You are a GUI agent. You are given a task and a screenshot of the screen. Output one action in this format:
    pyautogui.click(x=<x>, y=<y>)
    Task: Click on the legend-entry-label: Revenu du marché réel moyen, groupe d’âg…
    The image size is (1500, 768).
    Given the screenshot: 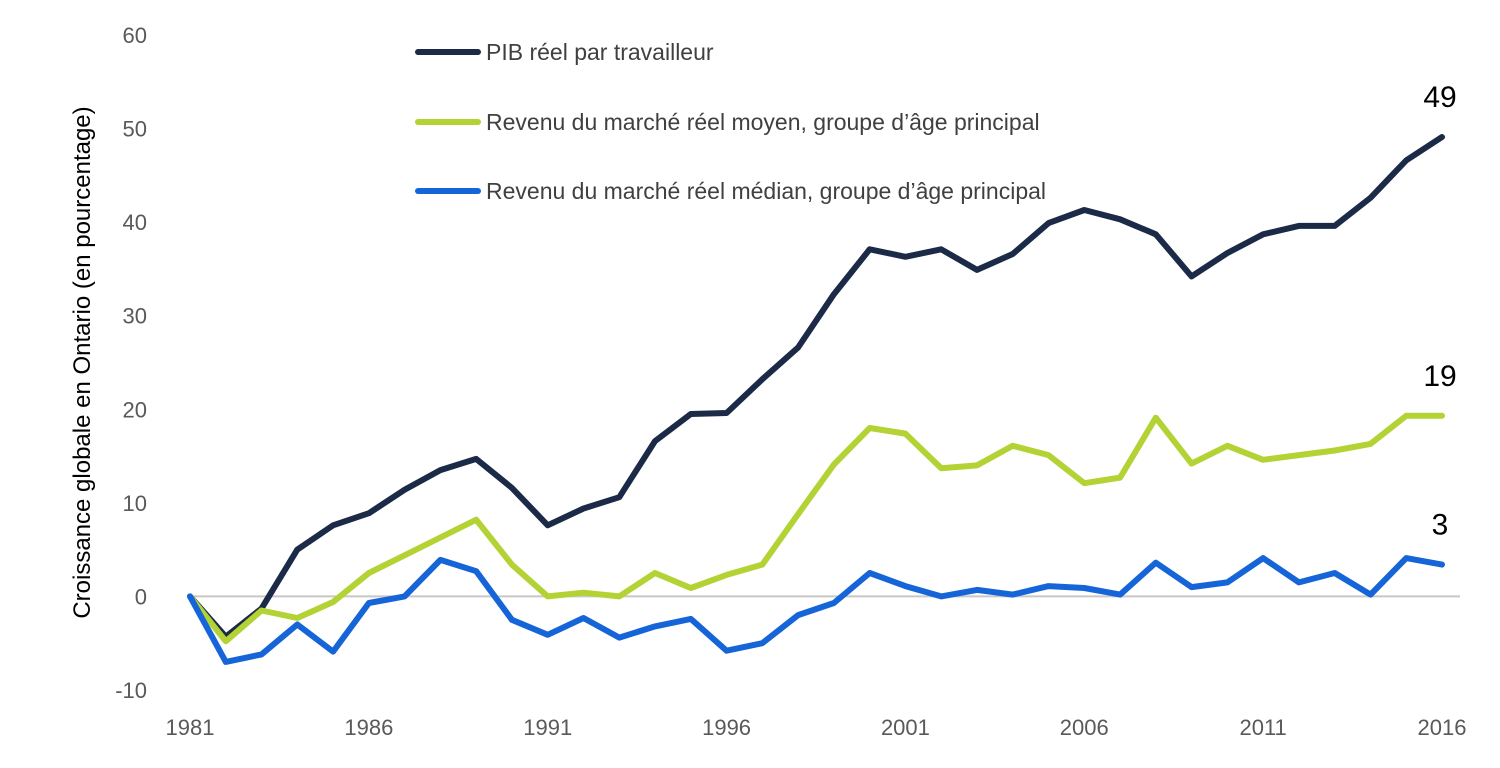 What is the action you would take?
    pyautogui.click(x=763, y=122)
    